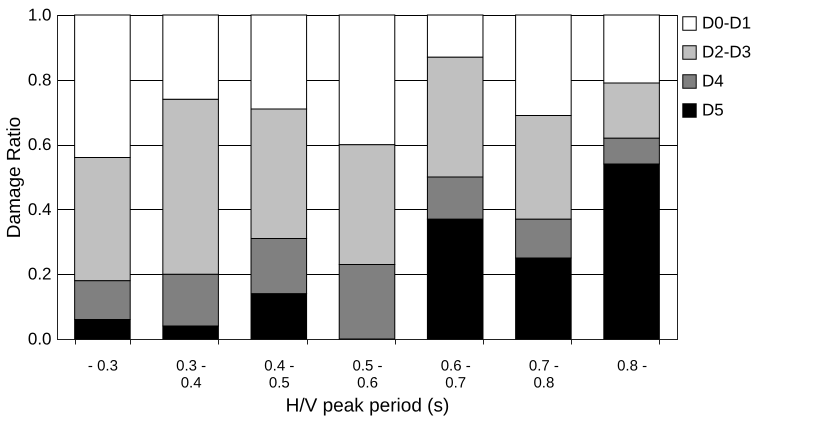 This screenshot has height=427, width=820. I want to click on y-tick-label: 0.0, so click(40, 339).